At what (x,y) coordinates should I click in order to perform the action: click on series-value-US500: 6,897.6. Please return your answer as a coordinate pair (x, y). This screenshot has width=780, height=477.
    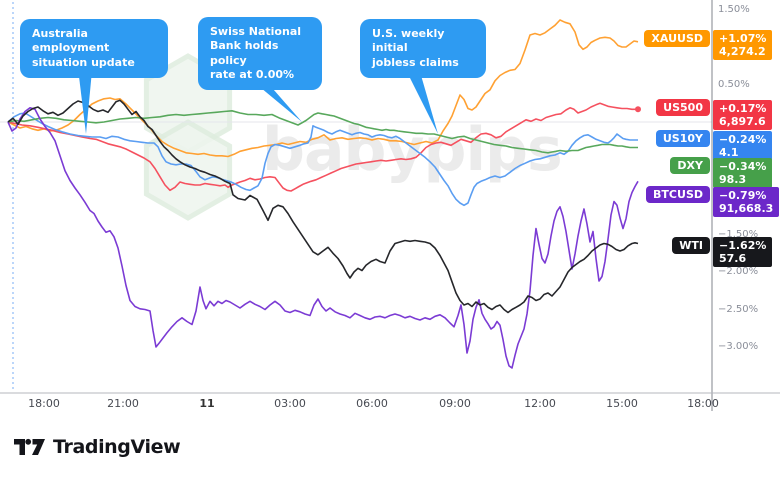
    Looking at the image, I should click on (742, 121).